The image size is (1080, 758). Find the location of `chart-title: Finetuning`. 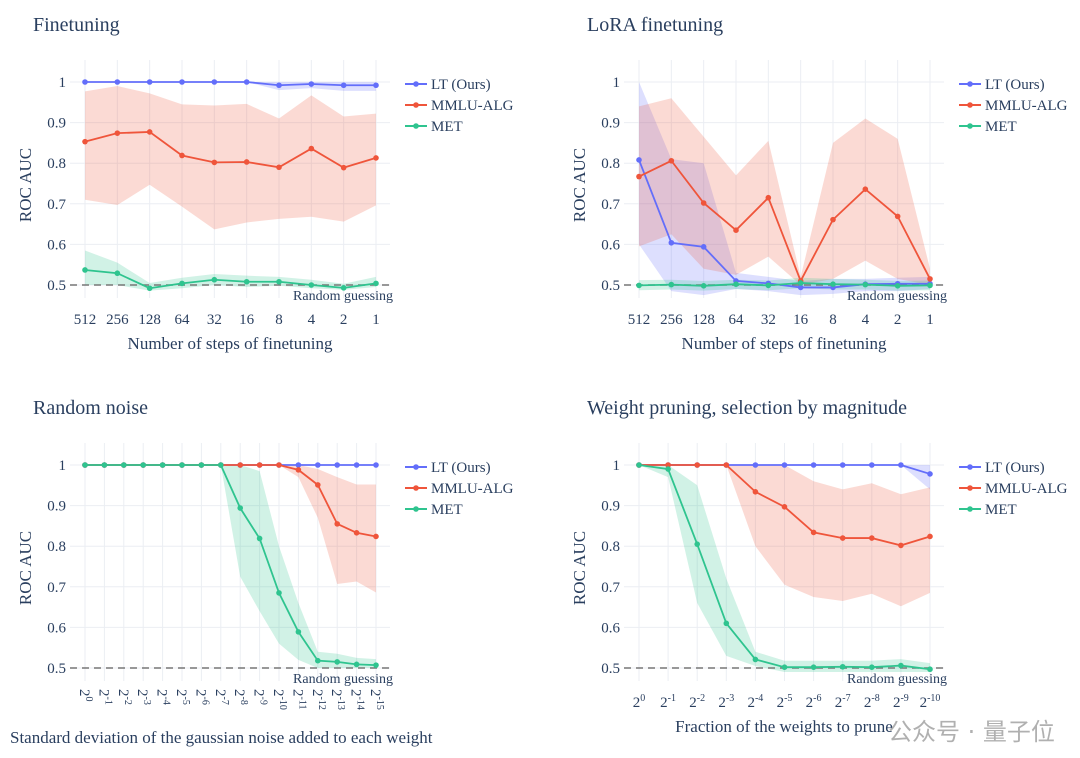

chart-title: Finetuning is located at coordinates (76, 25).